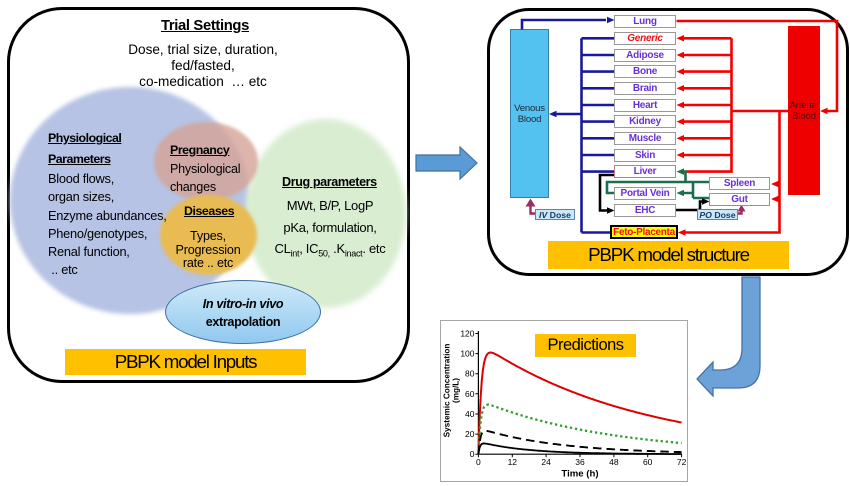  Describe the element at coordinates (579, 474) in the screenshot. I see `svg-text: Time (h)` at that location.